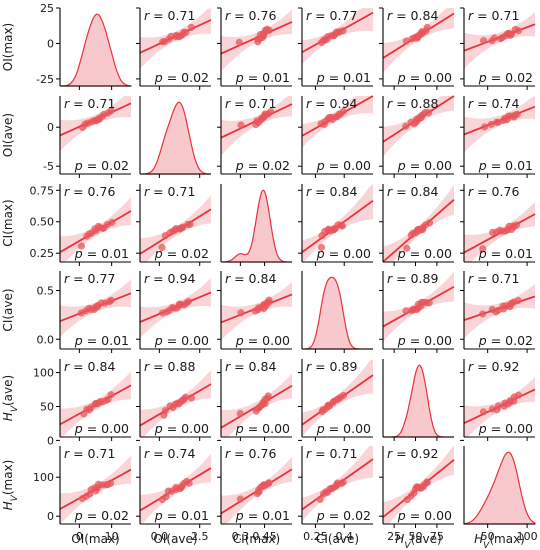  Describe the element at coordinates (417, 312) in the screenshot. I see `panel-r3-c4: r = 0.89 p = 0.00` at that location.